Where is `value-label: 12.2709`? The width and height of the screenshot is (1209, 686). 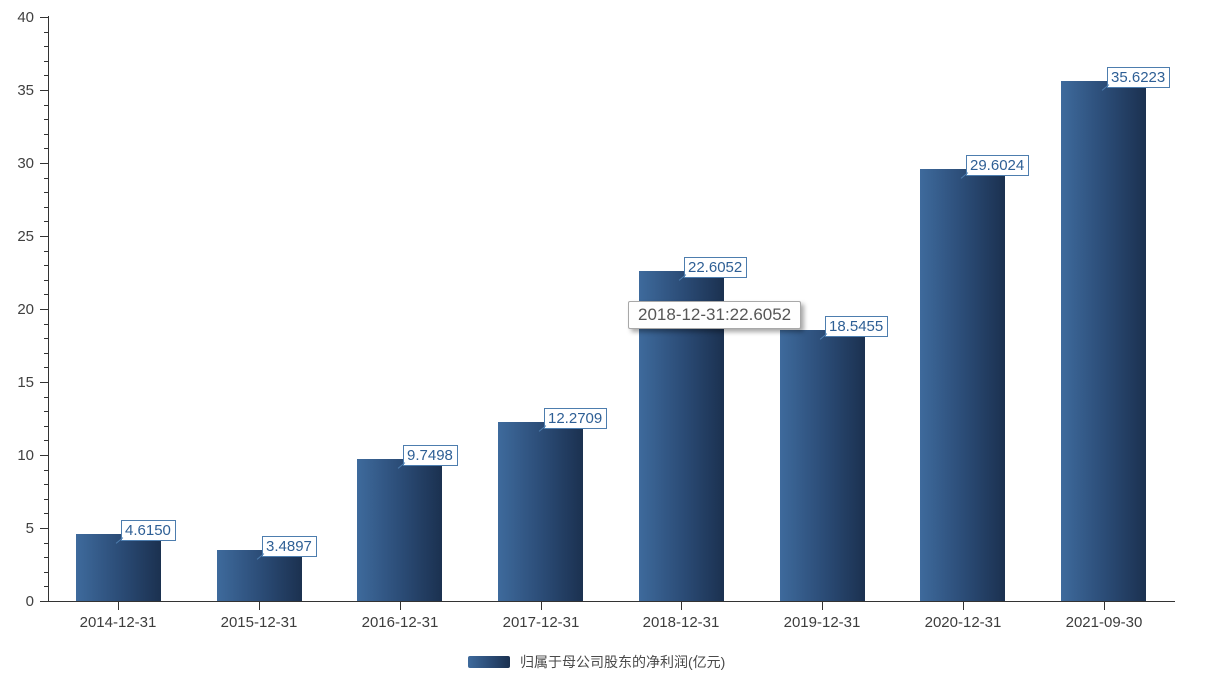 value-label: 12.2709 is located at coordinates (573, 420).